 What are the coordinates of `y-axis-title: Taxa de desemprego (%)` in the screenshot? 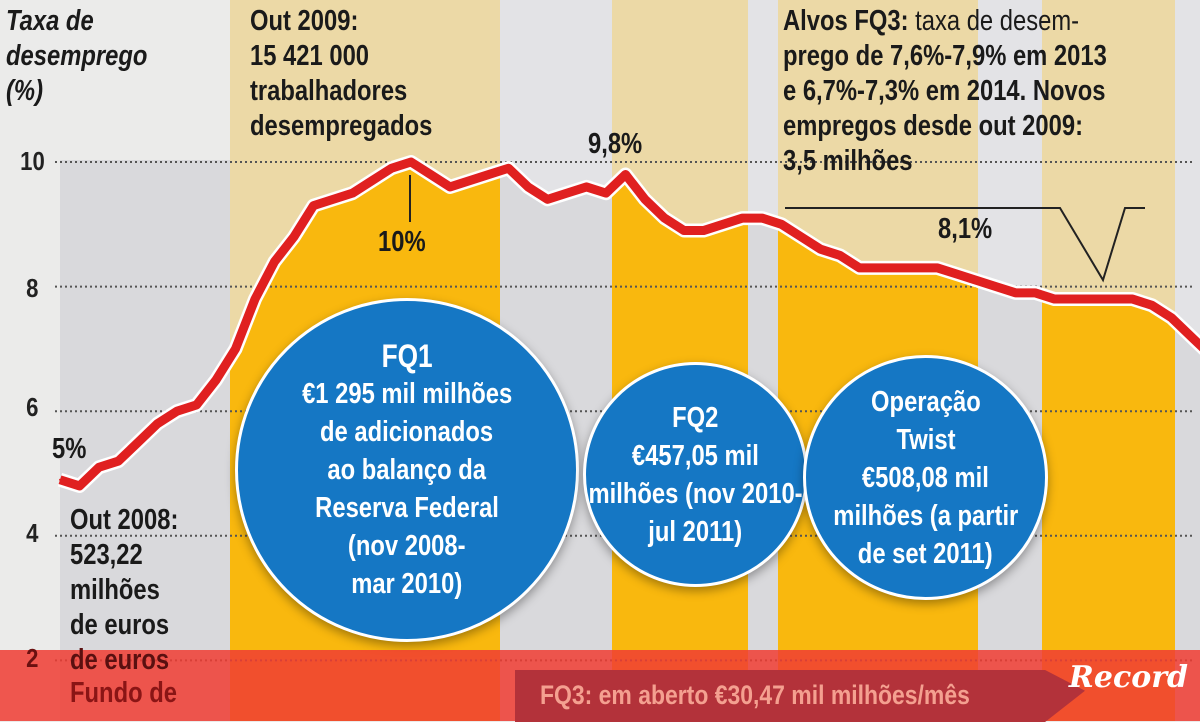 It's located at (77, 56).